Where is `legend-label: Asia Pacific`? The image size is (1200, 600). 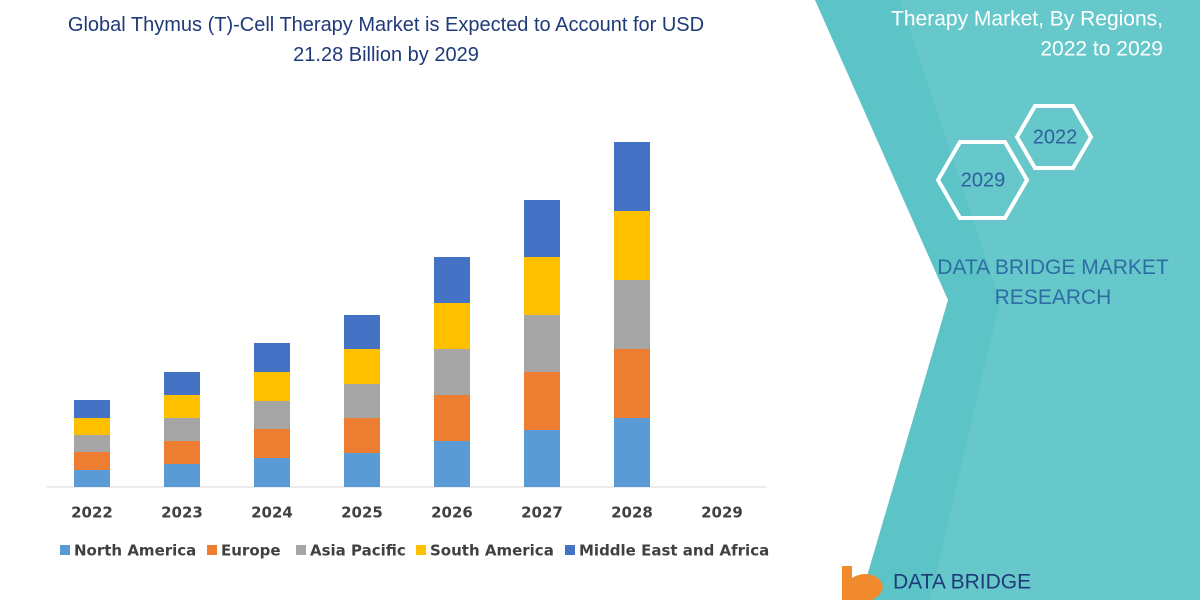
legend-label: Asia Pacific is located at coordinates (358, 551).